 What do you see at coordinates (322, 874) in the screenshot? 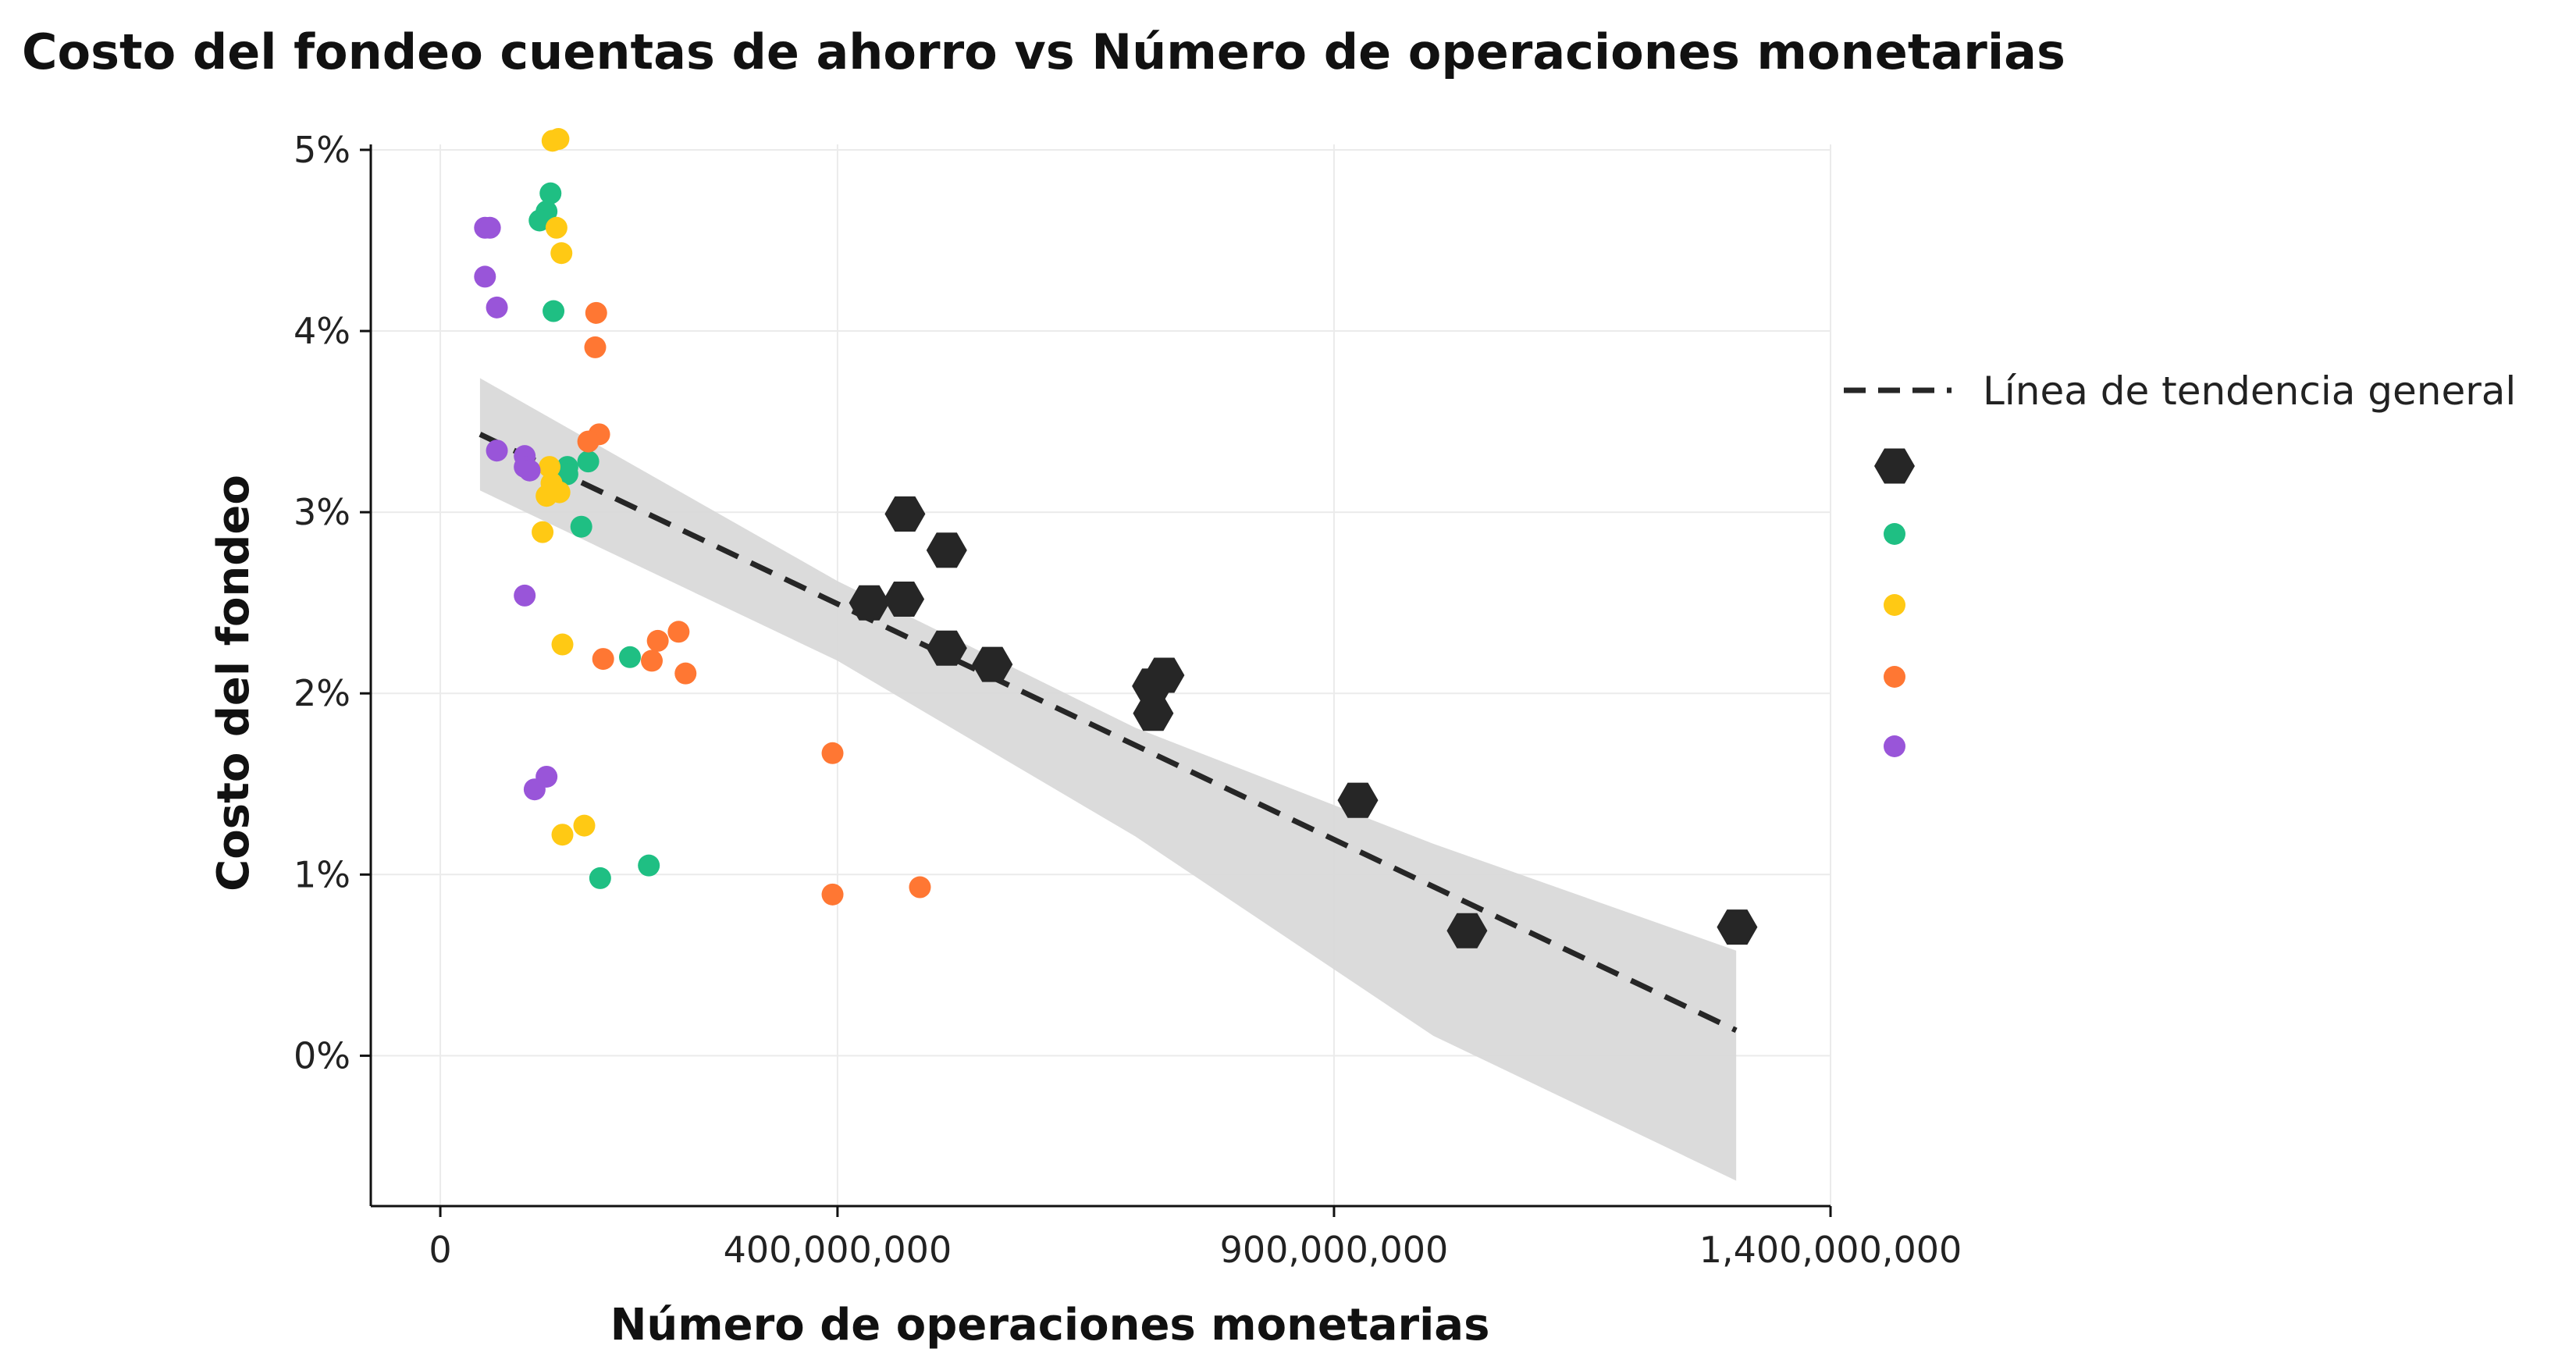
I see `y-tick-label: 1%` at bounding box center [322, 874].